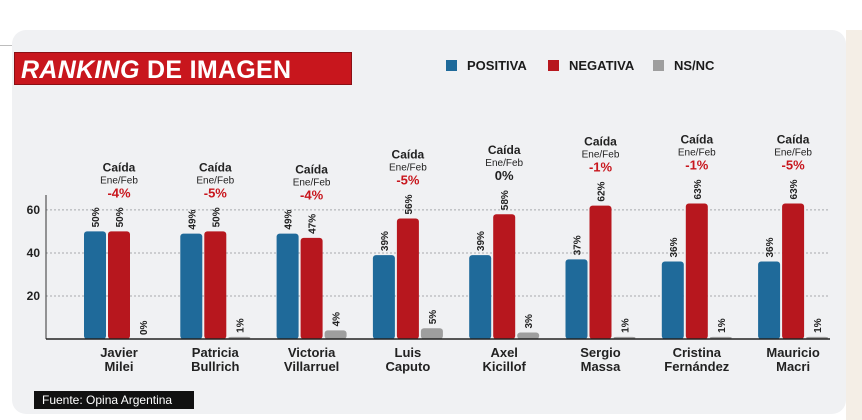 This screenshot has width=862, height=420. I want to click on category-label: Massa, so click(601, 366).